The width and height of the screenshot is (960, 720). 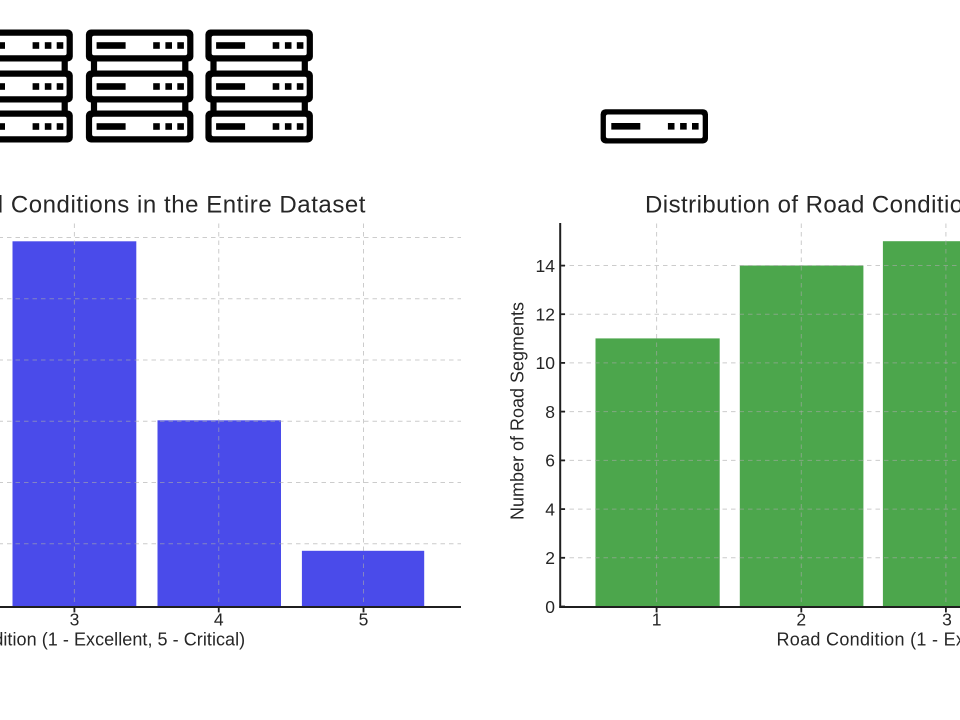 What do you see at coordinates (364, 620) in the screenshot?
I see `svg-text: 5` at bounding box center [364, 620].